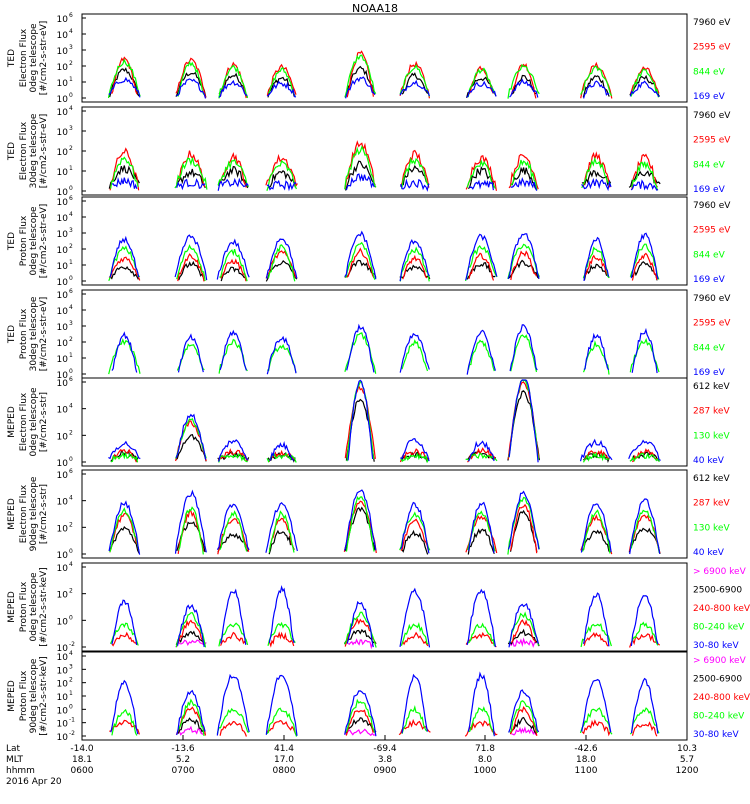 The image size is (750, 804). What do you see at coordinates (34, 782) in the screenshot?
I see `x-axis-date: 2016 Apr 20` at bounding box center [34, 782].